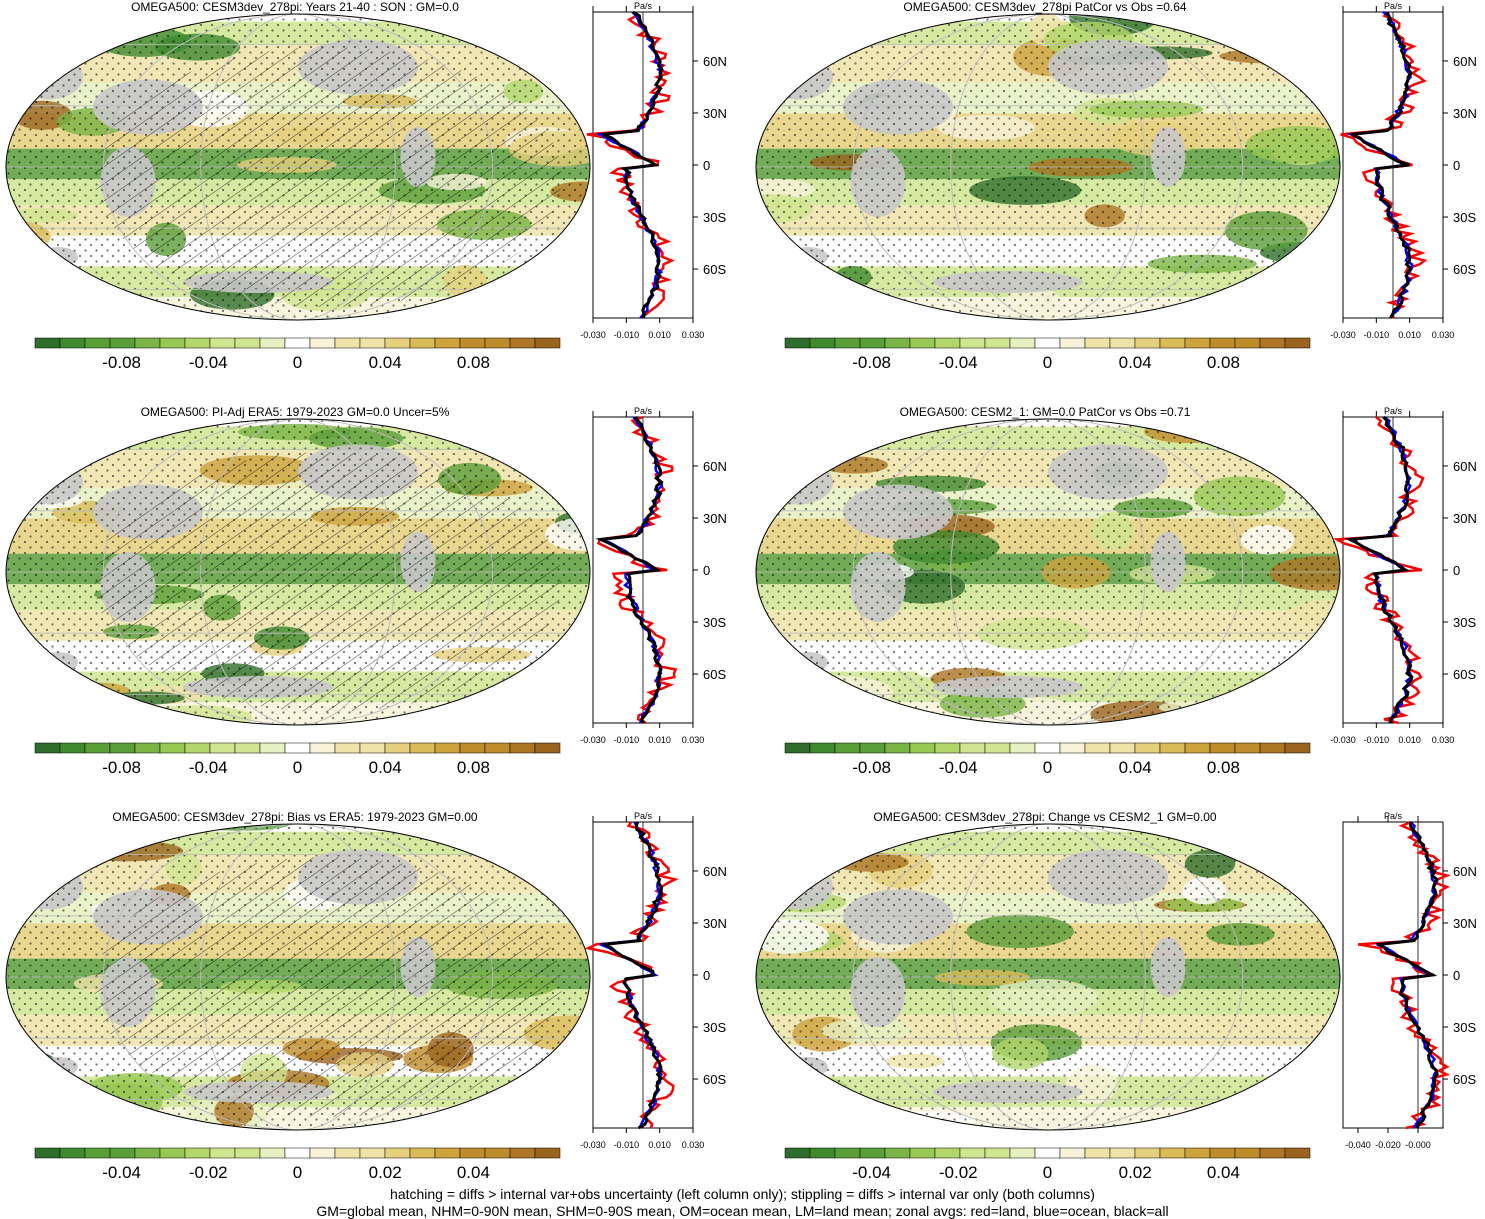 The width and height of the screenshot is (1485, 1219). I want to click on colorbar-tick-label: -0.02, so click(958, 1171).